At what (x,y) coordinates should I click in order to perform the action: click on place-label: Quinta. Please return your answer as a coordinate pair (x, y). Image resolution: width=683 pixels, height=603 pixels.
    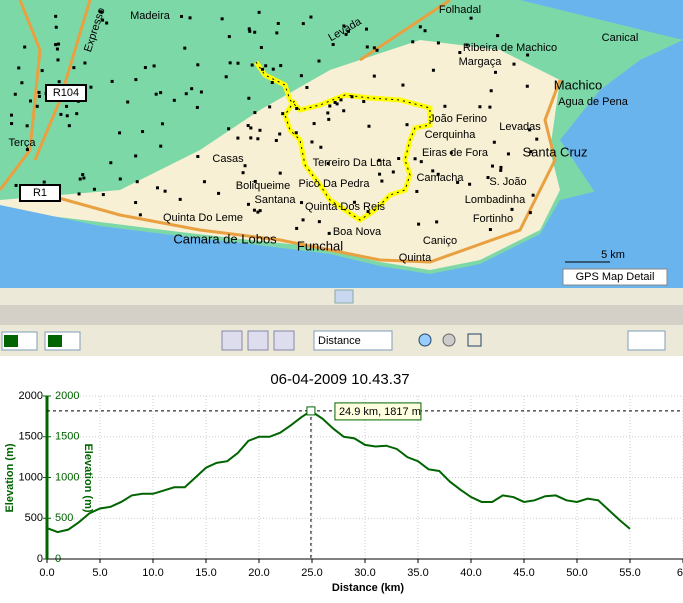
    Looking at the image, I should click on (415, 258).